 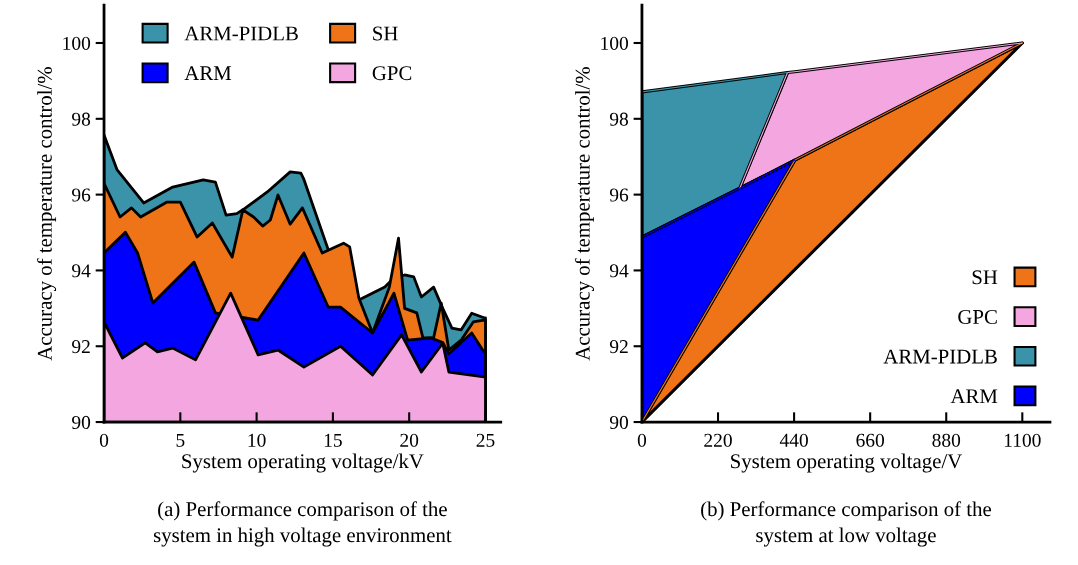 I want to click on x-tick-label: 440, so click(x=793, y=440).